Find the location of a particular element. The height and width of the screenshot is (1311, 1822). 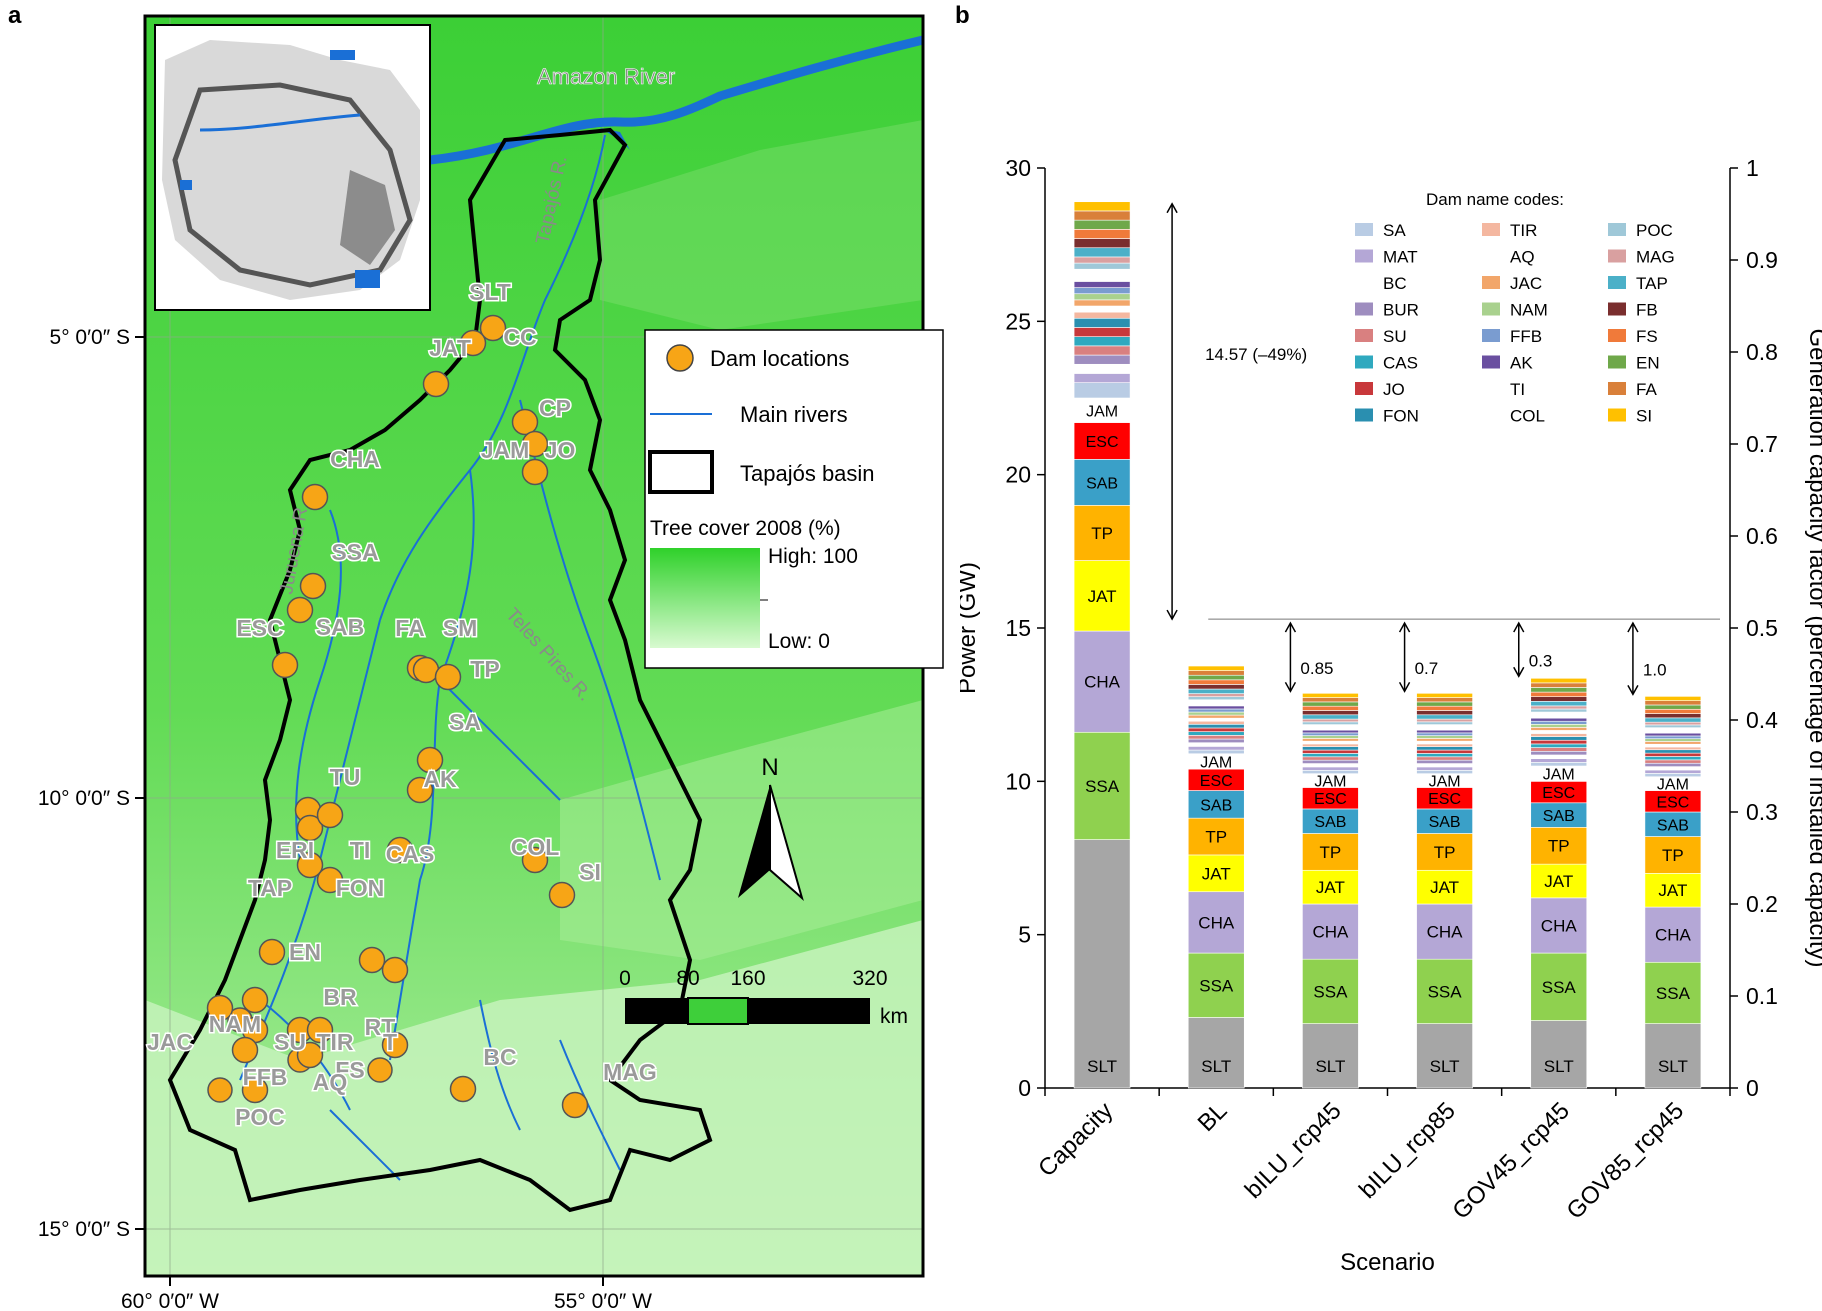

bar-segment-jac is located at coordinates (1559, 729).